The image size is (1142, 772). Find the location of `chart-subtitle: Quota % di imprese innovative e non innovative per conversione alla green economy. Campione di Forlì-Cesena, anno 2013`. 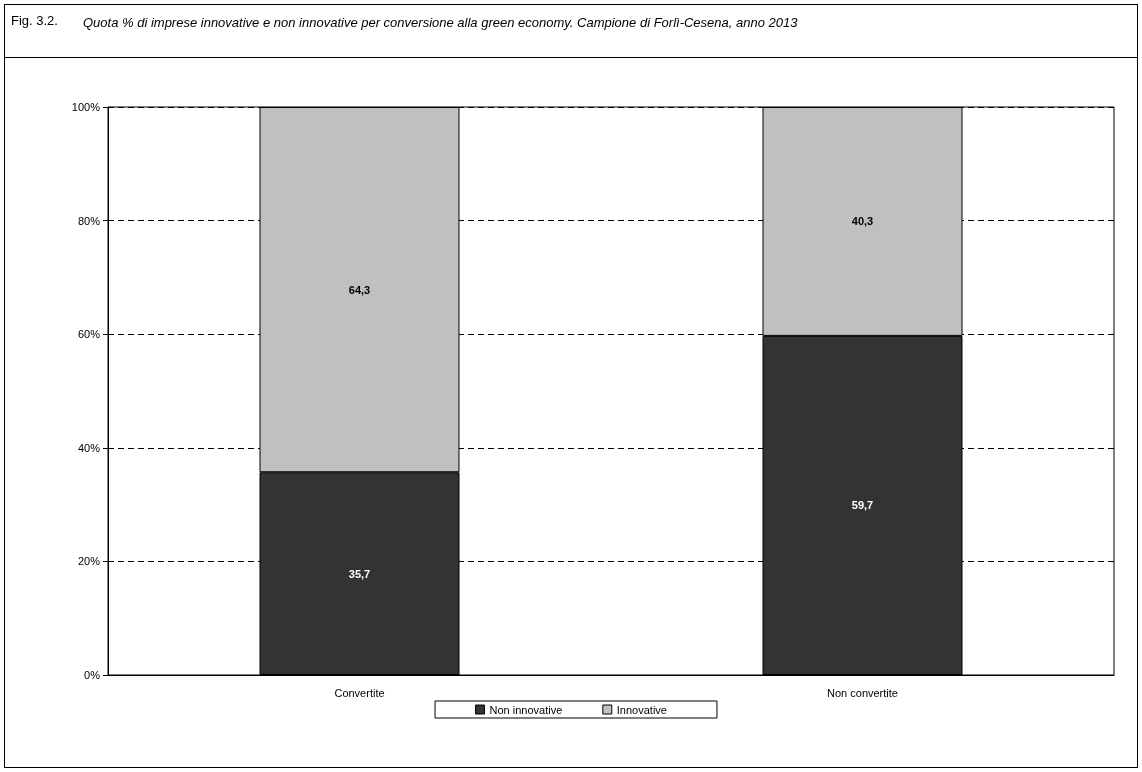

chart-subtitle: Quota % di imprese innovative e non innovative per conversione alla green economy. Campione di Forlì-Cesena, anno 2013 is located at coordinates (441, 23).